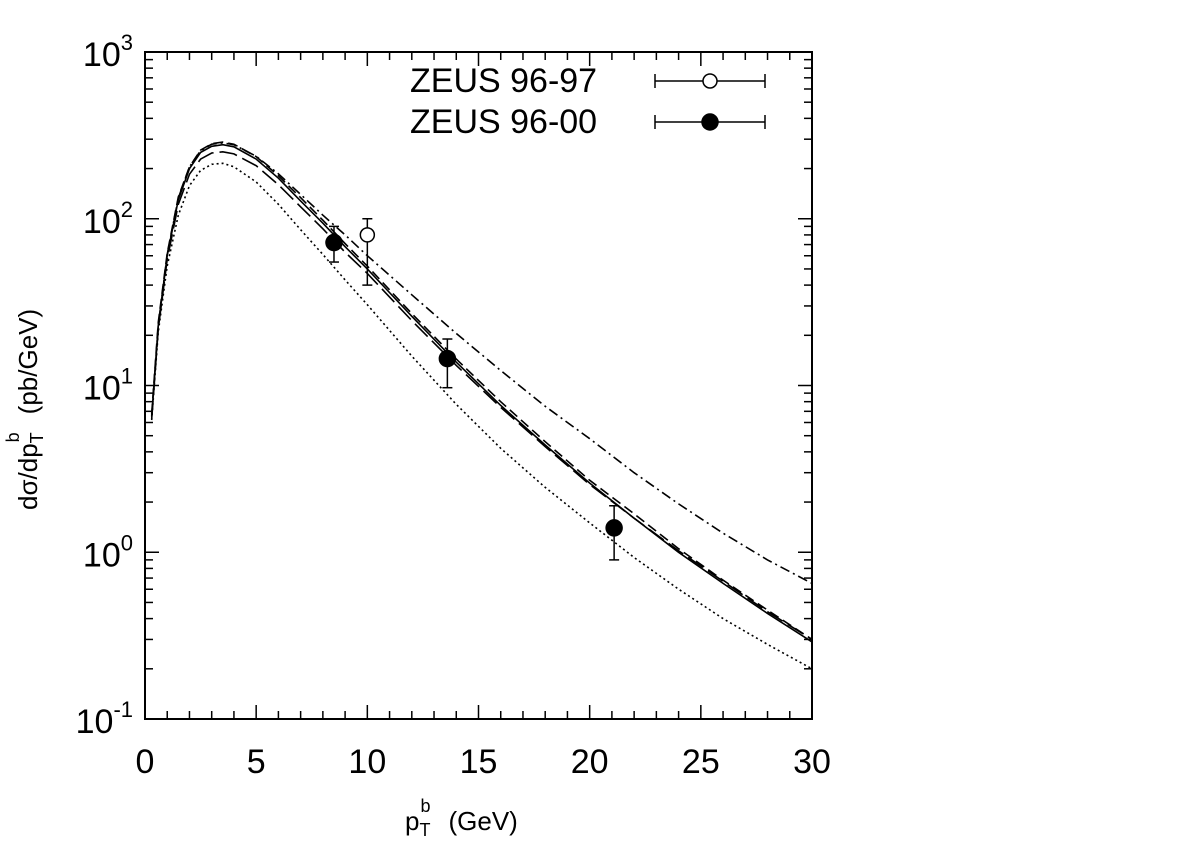 Image resolution: width=1199 pixels, height=841 pixels. What do you see at coordinates (701, 762) in the screenshot?
I see `x-tick-label: 25` at bounding box center [701, 762].